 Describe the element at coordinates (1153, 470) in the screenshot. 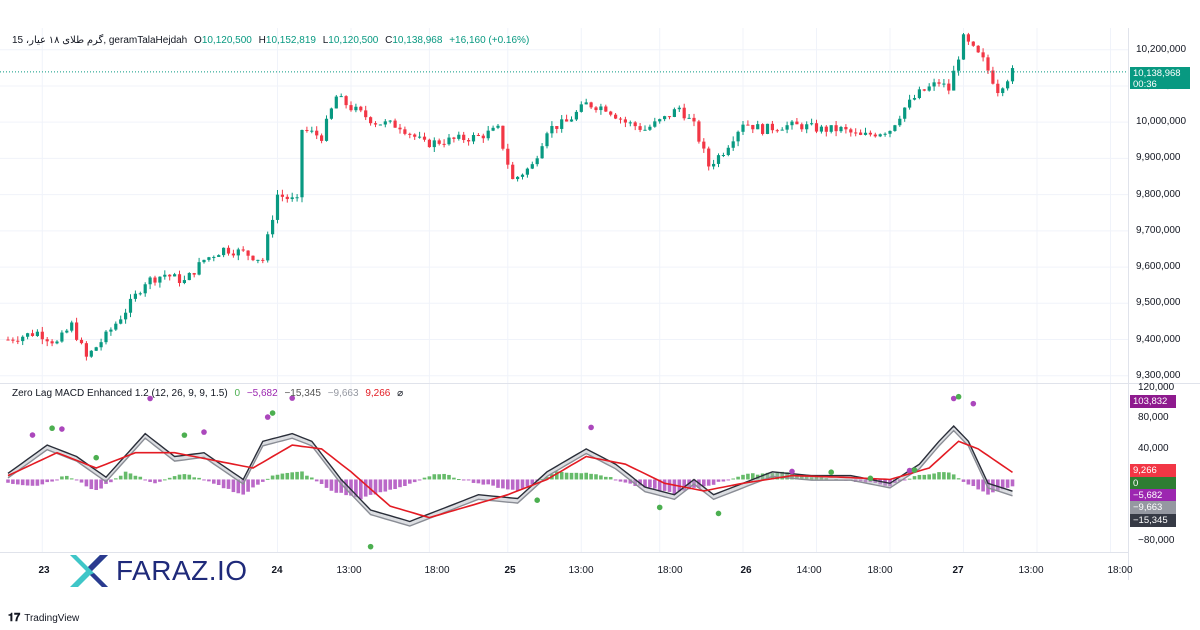

I see `indicator-value-tag: 9,266` at that location.